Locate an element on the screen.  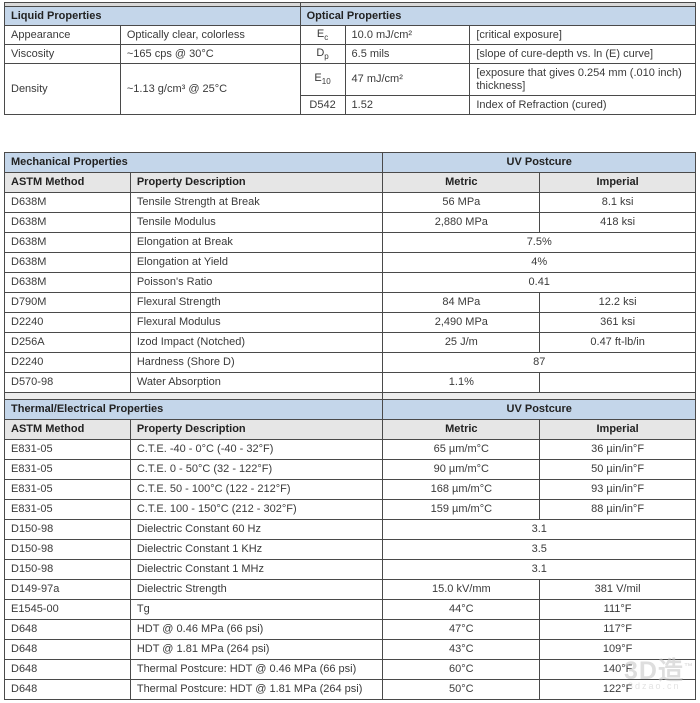
symbol-base: D is located at coordinates (320, 52).